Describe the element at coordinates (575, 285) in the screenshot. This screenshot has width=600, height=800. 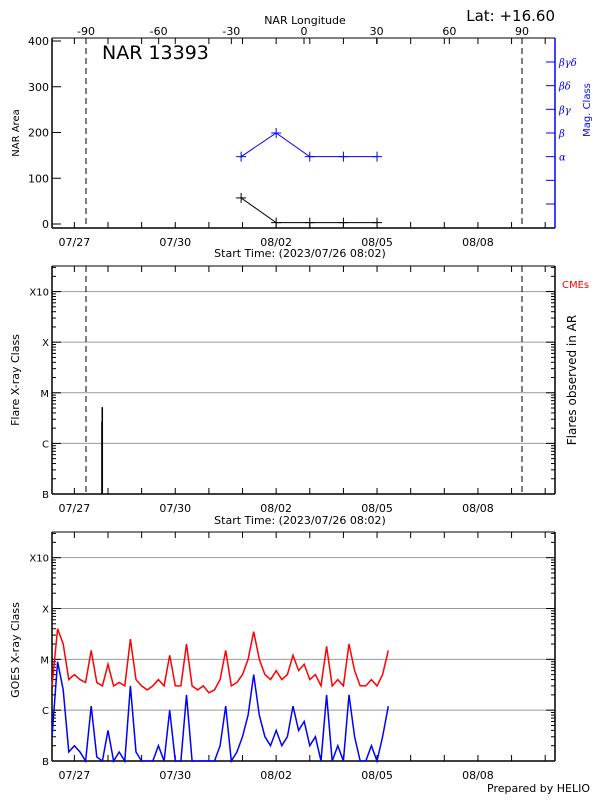
I see `cme-label: CMEs` at that location.